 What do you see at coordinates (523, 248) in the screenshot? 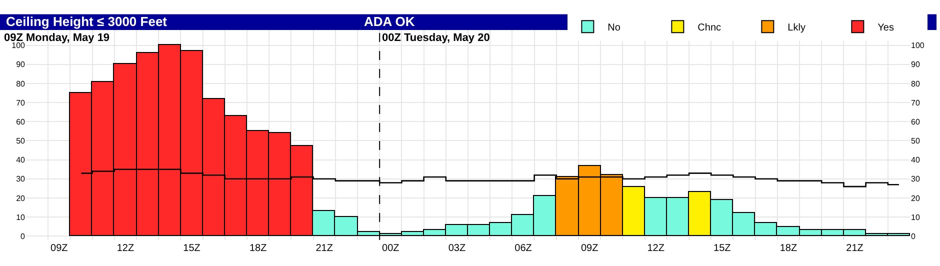
I see `x-tick-label: 06Z` at bounding box center [523, 248].